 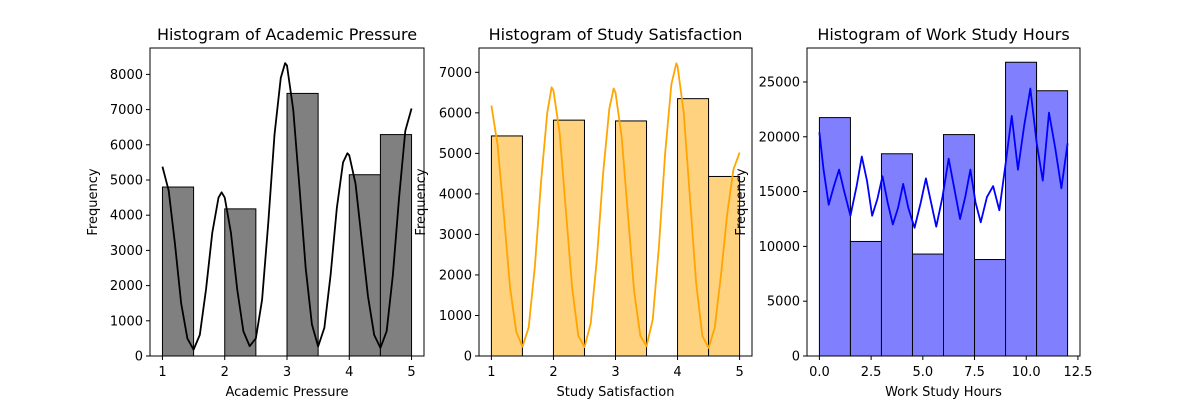 I want to click on x-tick-label: 0.0, so click(x=819, y=372).